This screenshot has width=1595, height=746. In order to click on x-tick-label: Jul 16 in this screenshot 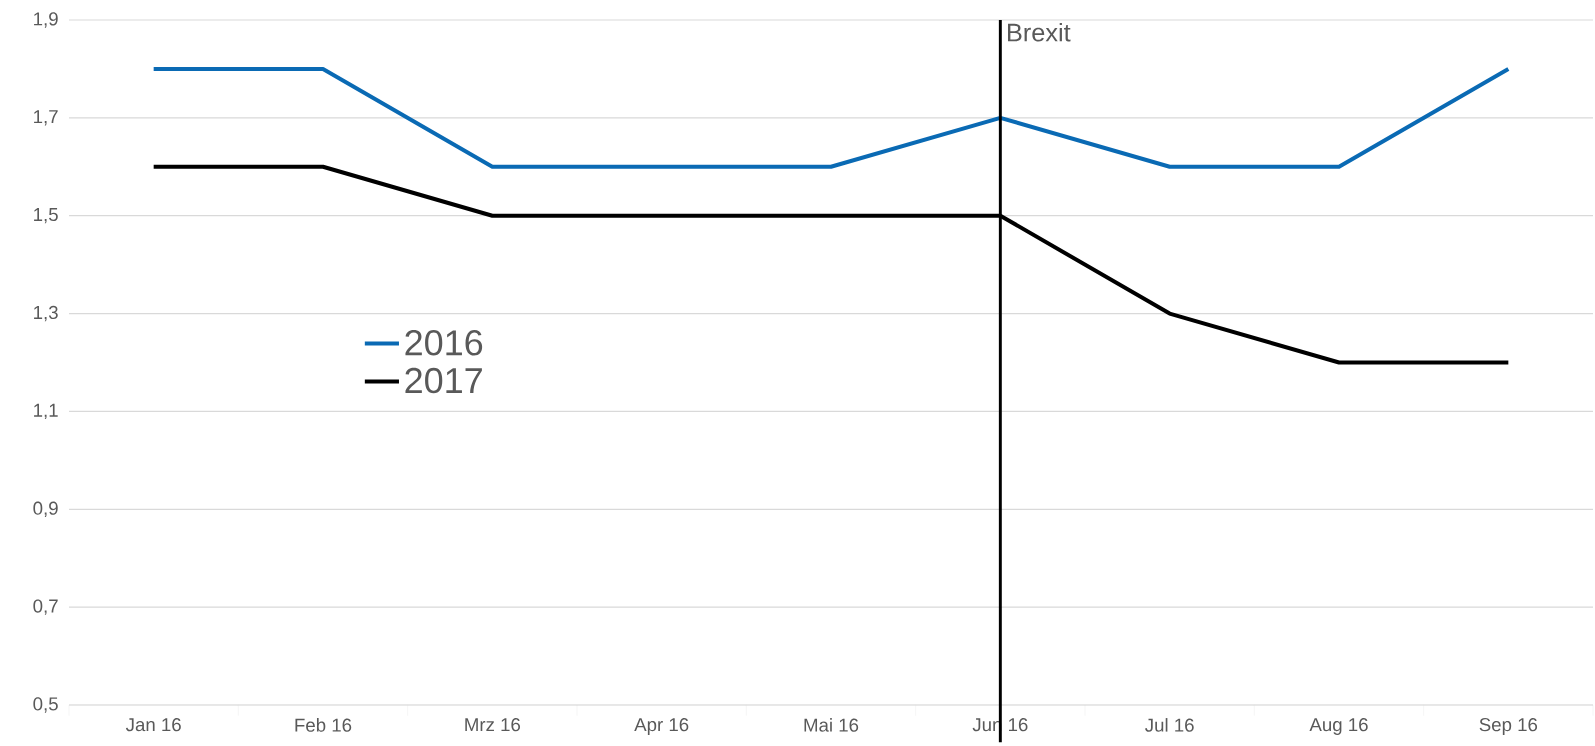, I will do `click(1169, 725)`.